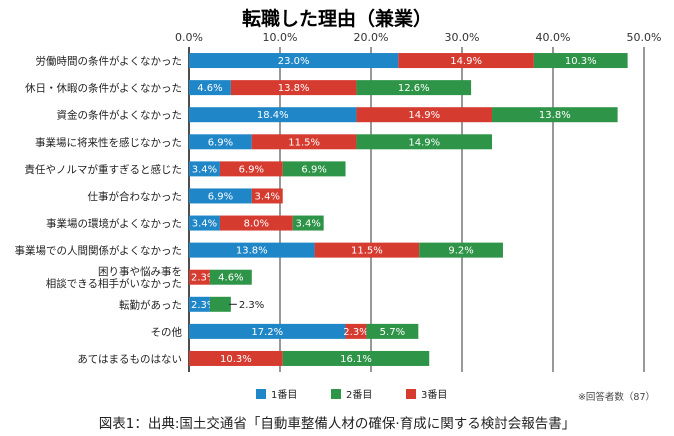 This screenshot has width=674, height=436. What do you see at coordinates (359, 395) in the screenshot?
I see `legend-label: 2番目` at bounding box center [359, 395].